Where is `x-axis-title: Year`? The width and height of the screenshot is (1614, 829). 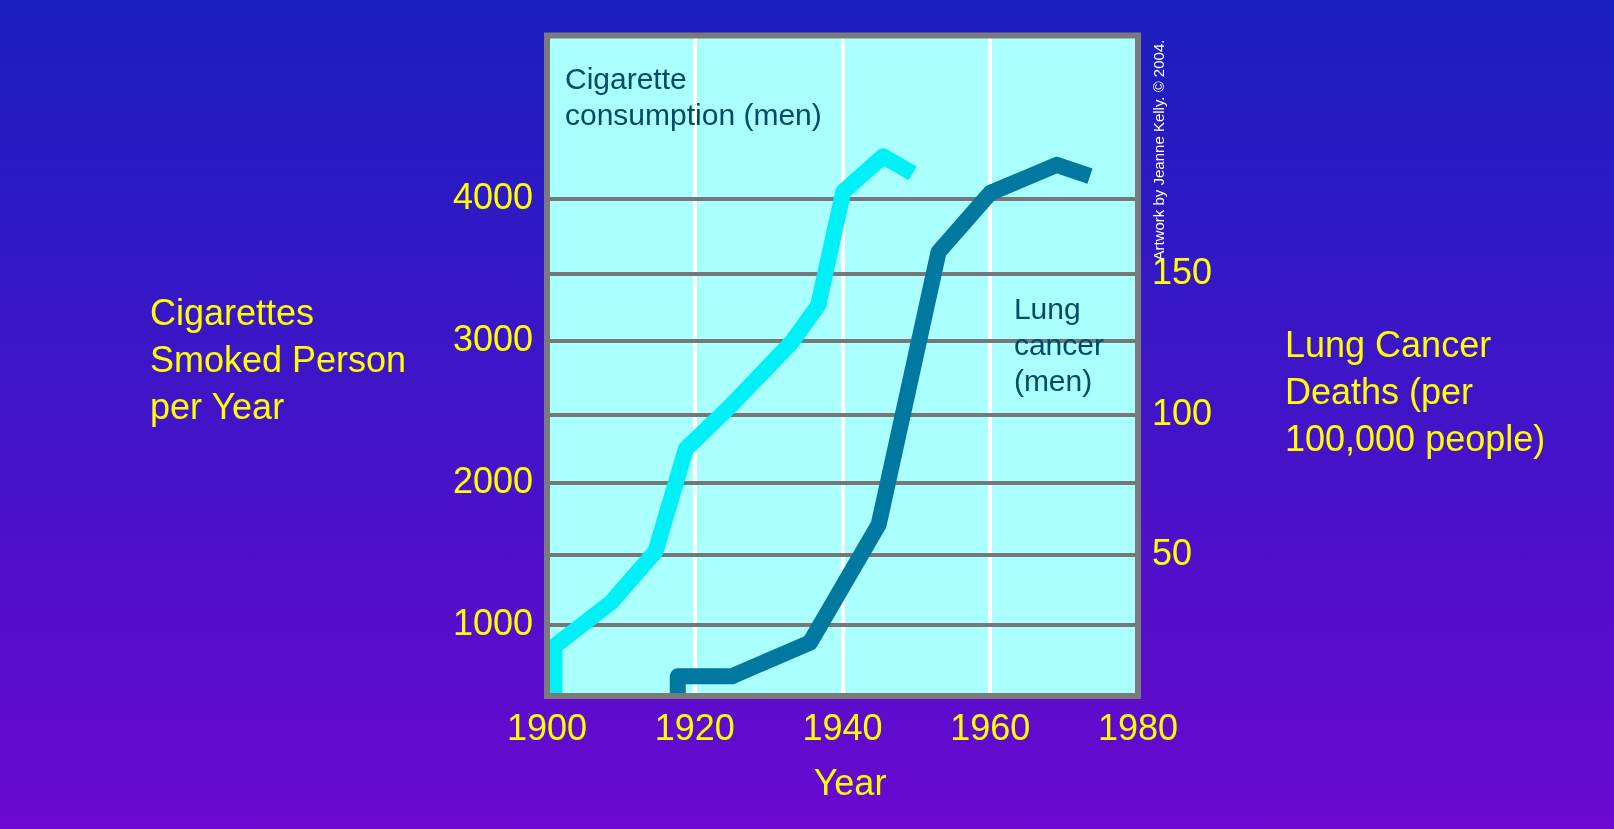
x-axis-title: Year is located at coordinates (850, 783).